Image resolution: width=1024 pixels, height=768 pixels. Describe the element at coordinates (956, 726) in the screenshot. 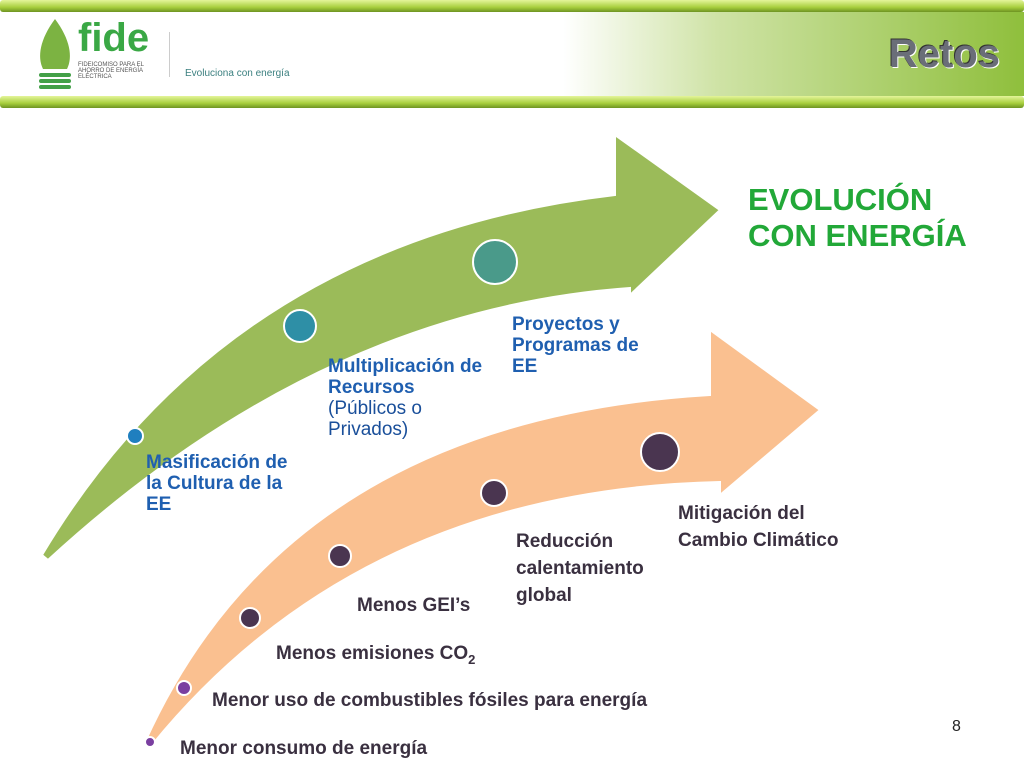

I see `page-number: 8` at that location.